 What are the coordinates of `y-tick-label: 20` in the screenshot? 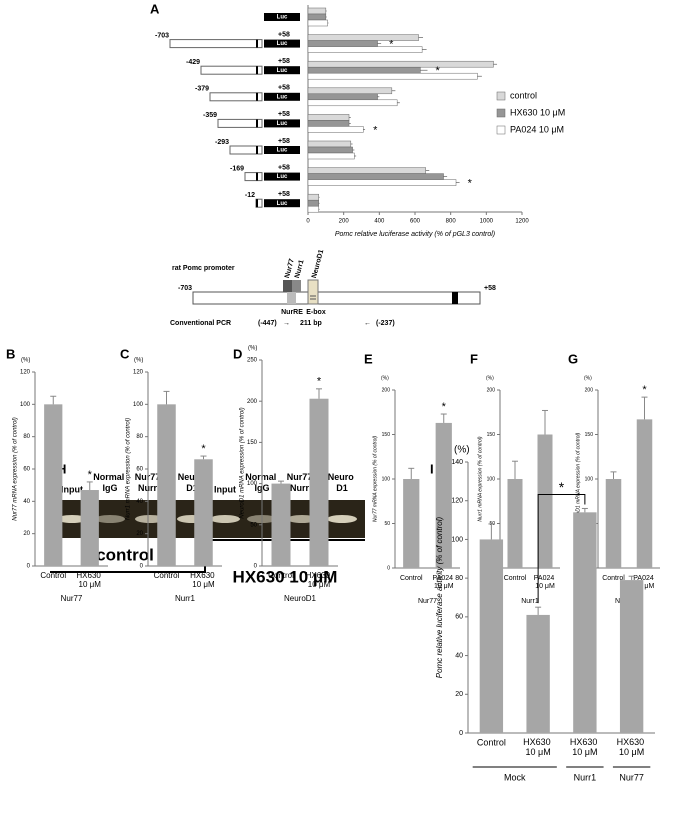 It's located at (26, 534).